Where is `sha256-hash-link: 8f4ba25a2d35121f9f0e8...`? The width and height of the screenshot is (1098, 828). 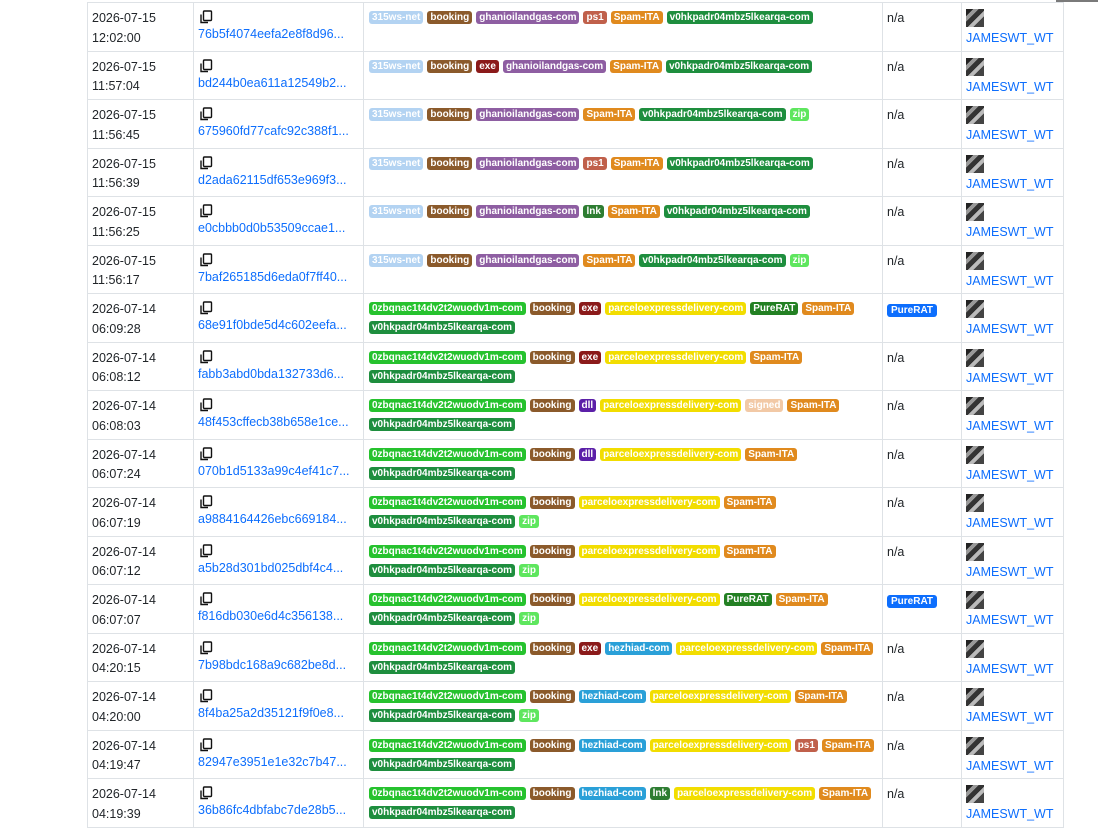 sha256-hash-link: 8f4ba25a2d35121f9f0e8... is located at coordinates (271, 713).